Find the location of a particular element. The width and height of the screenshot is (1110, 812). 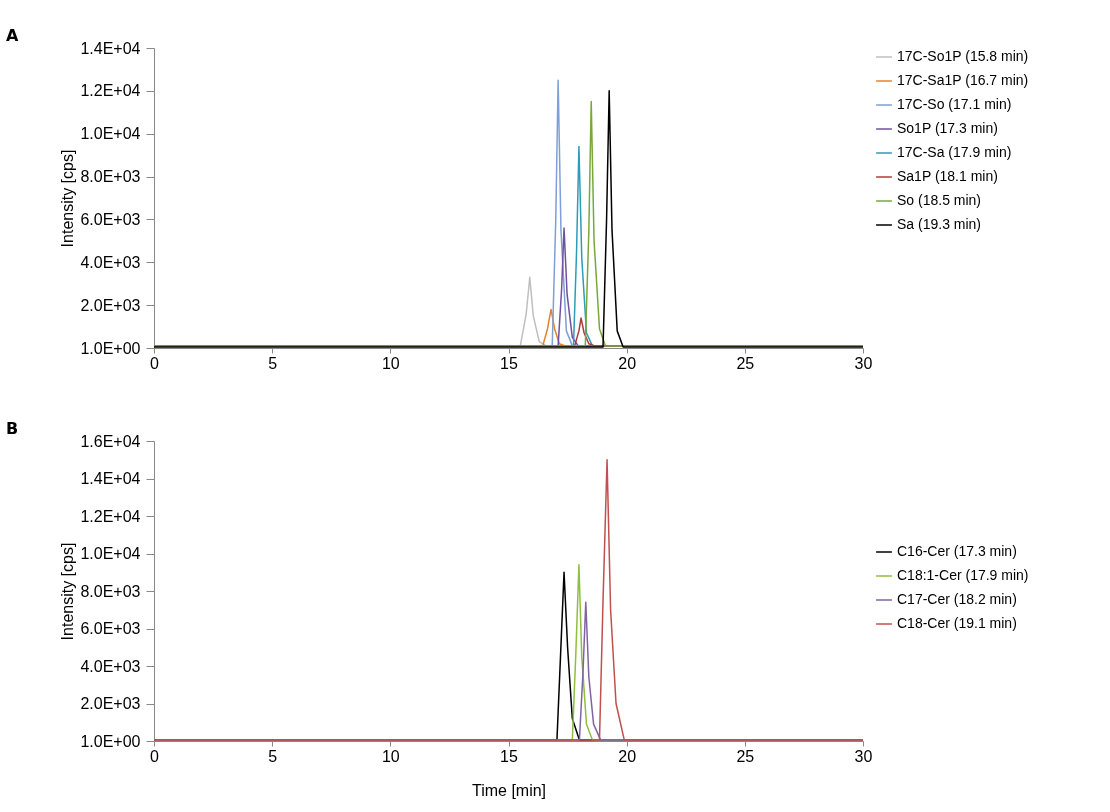

text: B is located at coordinates (12, 428).